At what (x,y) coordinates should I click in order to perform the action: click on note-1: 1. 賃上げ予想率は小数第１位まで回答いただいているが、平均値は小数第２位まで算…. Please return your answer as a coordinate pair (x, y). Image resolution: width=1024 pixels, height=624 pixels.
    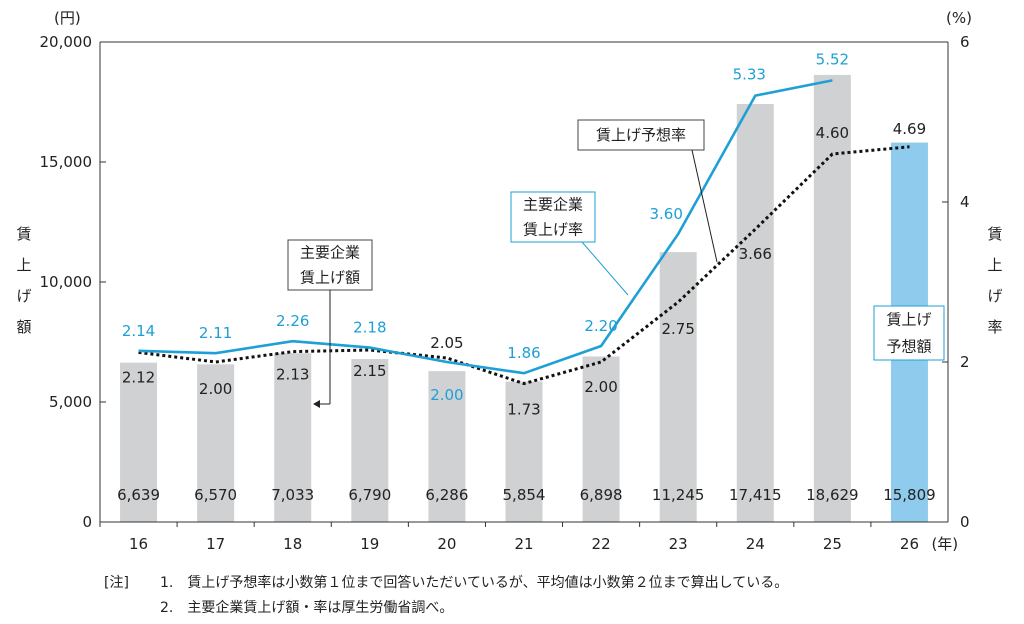
    Looking at the image, I should click on (474, 583).